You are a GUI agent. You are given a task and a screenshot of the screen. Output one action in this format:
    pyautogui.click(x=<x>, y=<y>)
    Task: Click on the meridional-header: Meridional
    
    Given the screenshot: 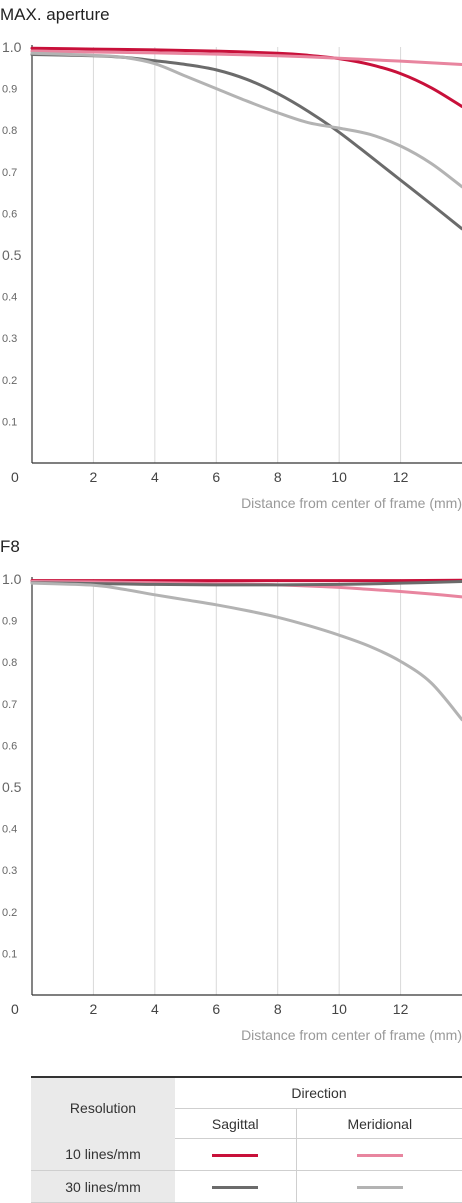 What is the action you would take?
    pyautogui.click(x=379, y=1124)
    